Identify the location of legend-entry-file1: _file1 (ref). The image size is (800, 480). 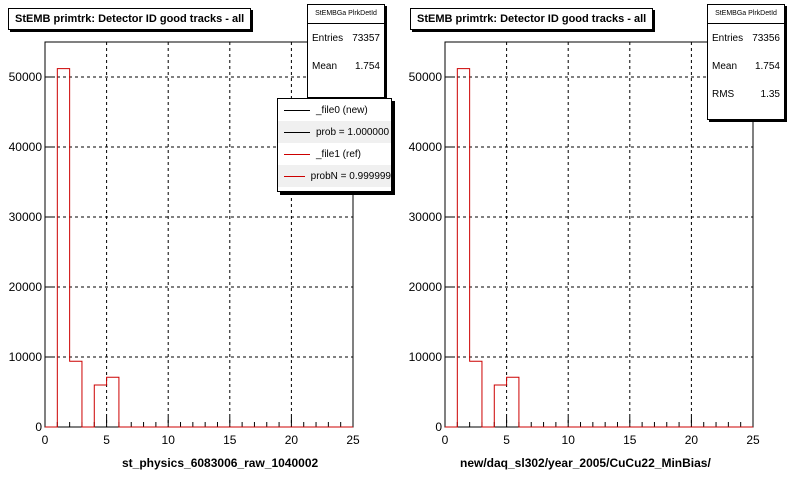
(334, 154).